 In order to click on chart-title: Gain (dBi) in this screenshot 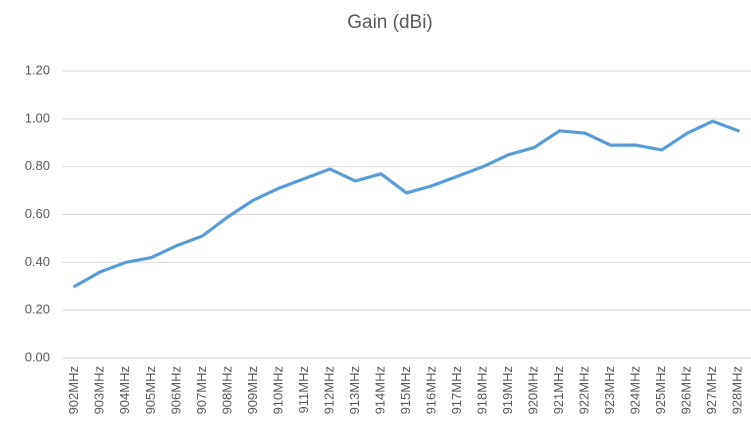, I will do `click(390, 22)`.